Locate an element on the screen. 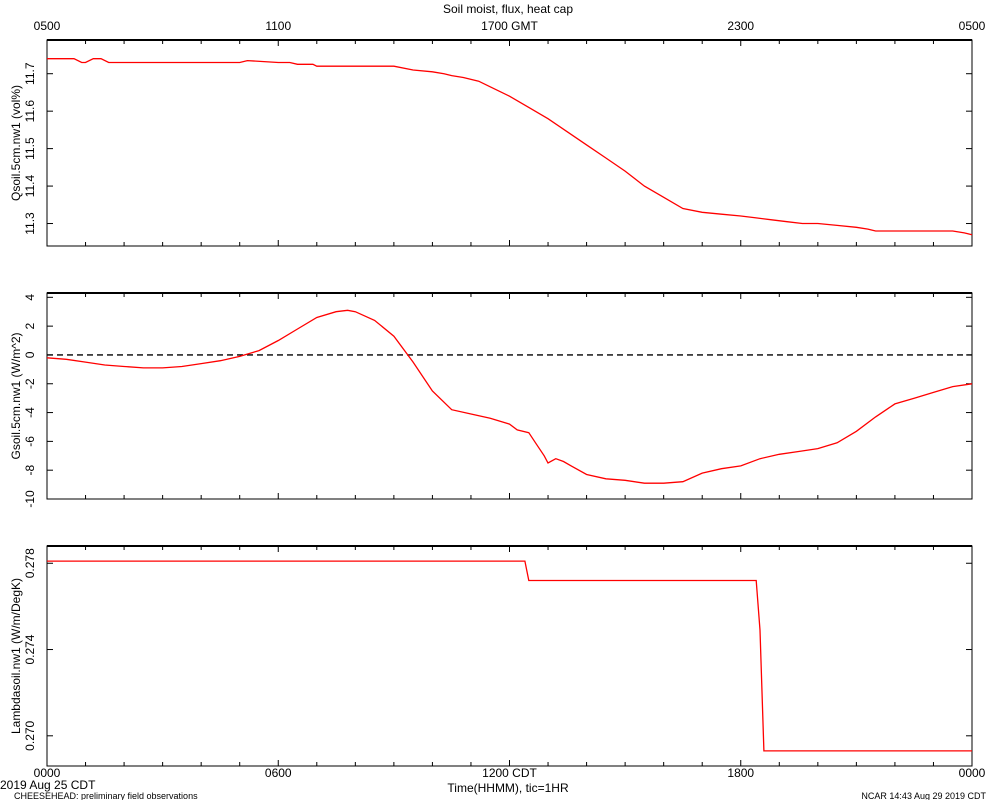  y-tick-label: -8 is located at coordinates (30, 470).